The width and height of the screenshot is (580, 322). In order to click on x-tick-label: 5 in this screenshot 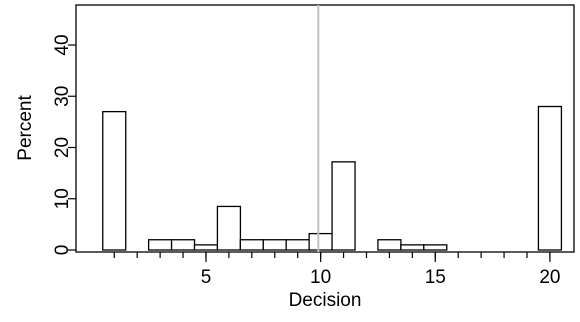, I will do `click(206, 277)`.